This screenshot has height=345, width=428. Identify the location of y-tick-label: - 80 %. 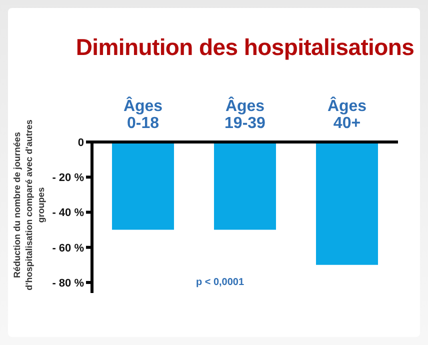
(68, 283).